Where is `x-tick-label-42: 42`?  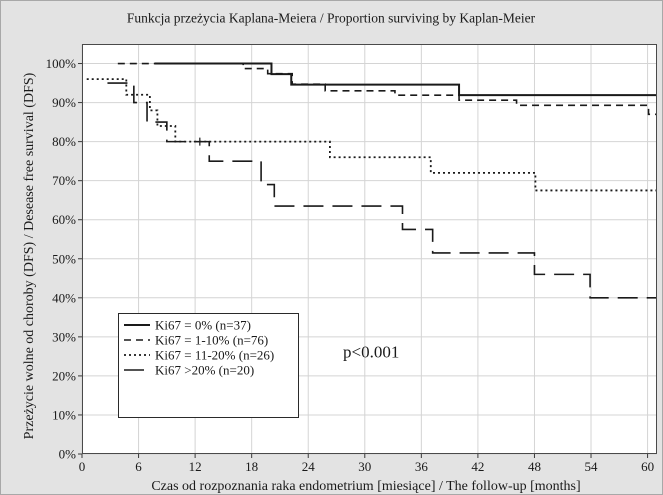
x-tick-label-42: 42 is located at coordinates (477, 466).